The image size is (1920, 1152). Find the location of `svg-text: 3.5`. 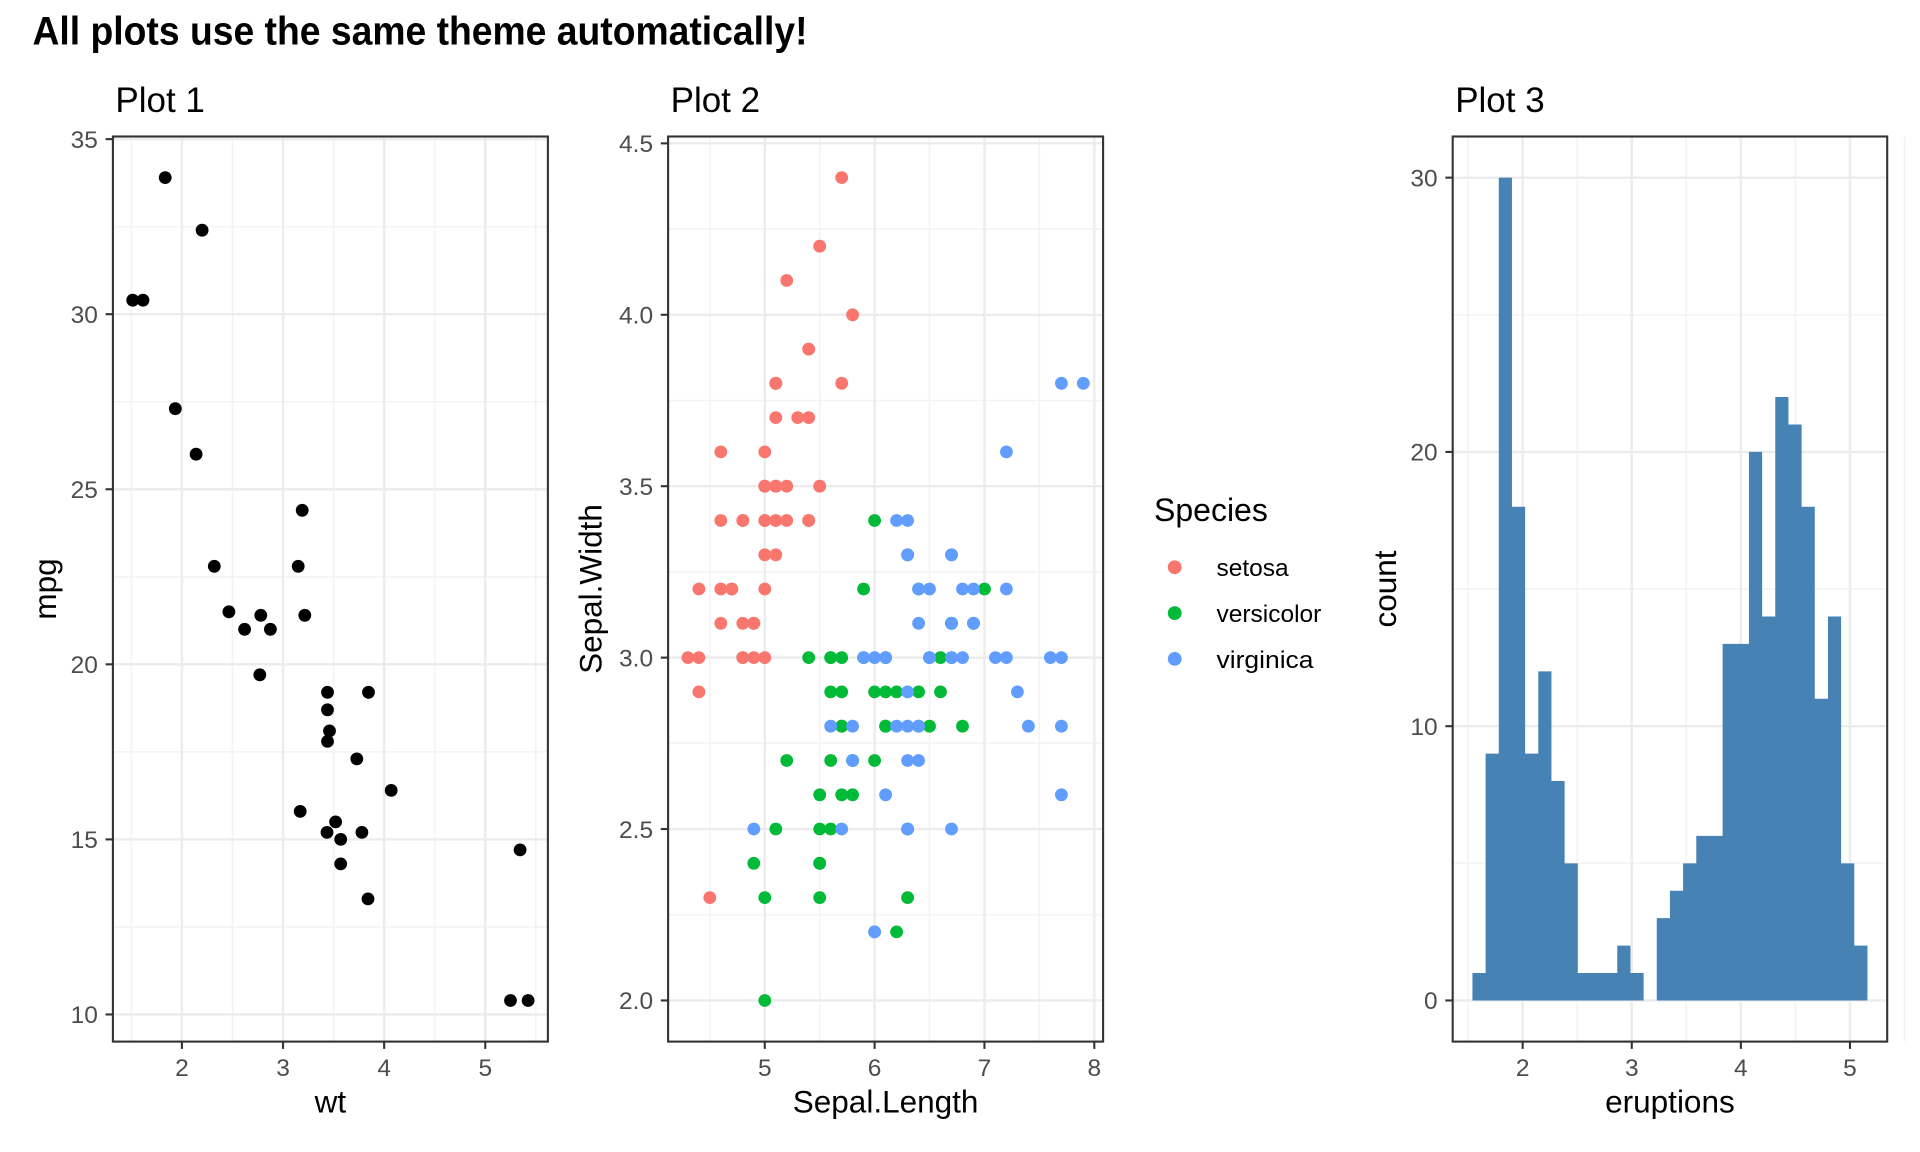

svg-text: 3.5 is located at coordinates (636, 487).